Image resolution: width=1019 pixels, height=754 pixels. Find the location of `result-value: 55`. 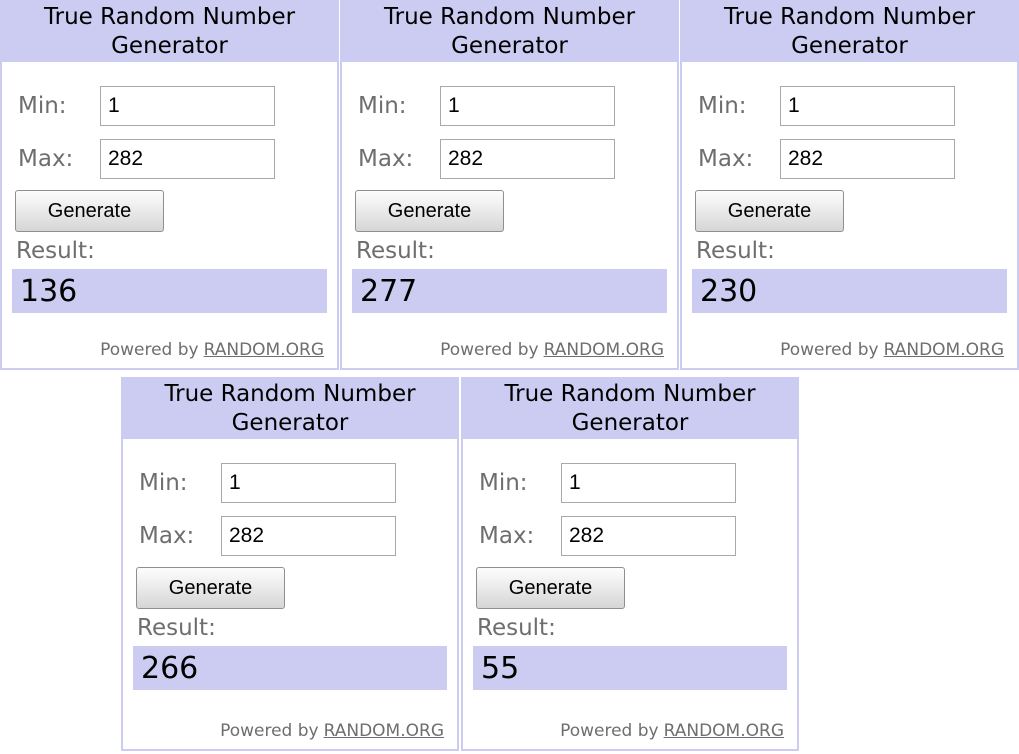

result-value: 55 is located at coordinates (630, 668).